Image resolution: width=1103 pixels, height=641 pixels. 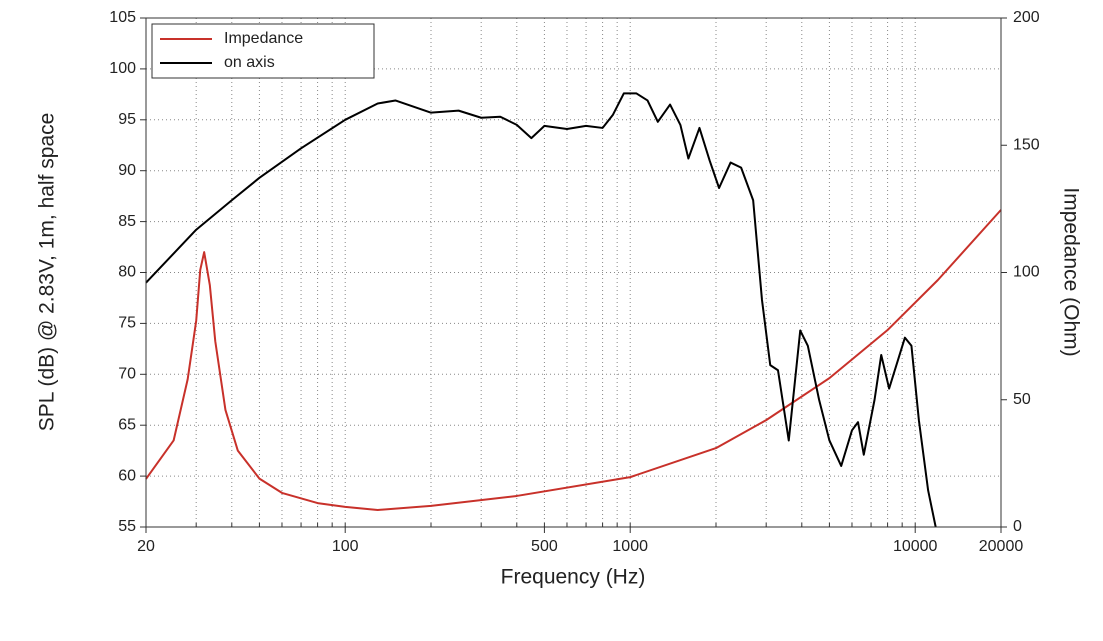 What do you see at coordinates (47, 272) in the screenshot?
I see `y-axis-label: SPL (dB) @ 2.83V, 1m, half space` at bounding box center [47, 272].